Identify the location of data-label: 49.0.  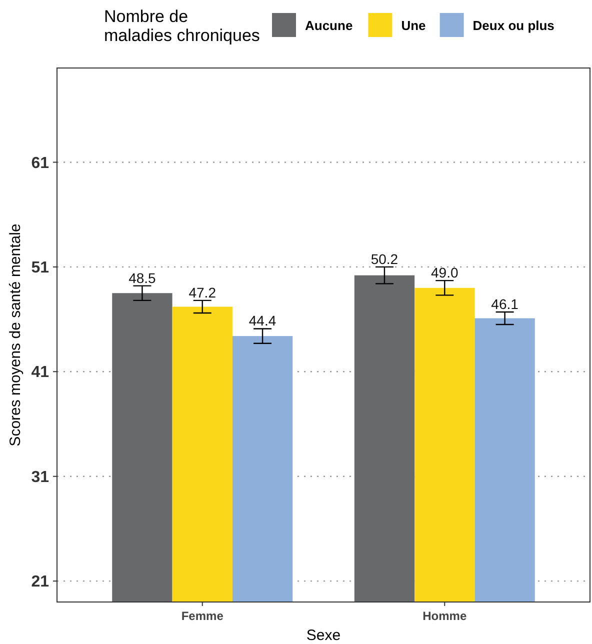
(444, 272).